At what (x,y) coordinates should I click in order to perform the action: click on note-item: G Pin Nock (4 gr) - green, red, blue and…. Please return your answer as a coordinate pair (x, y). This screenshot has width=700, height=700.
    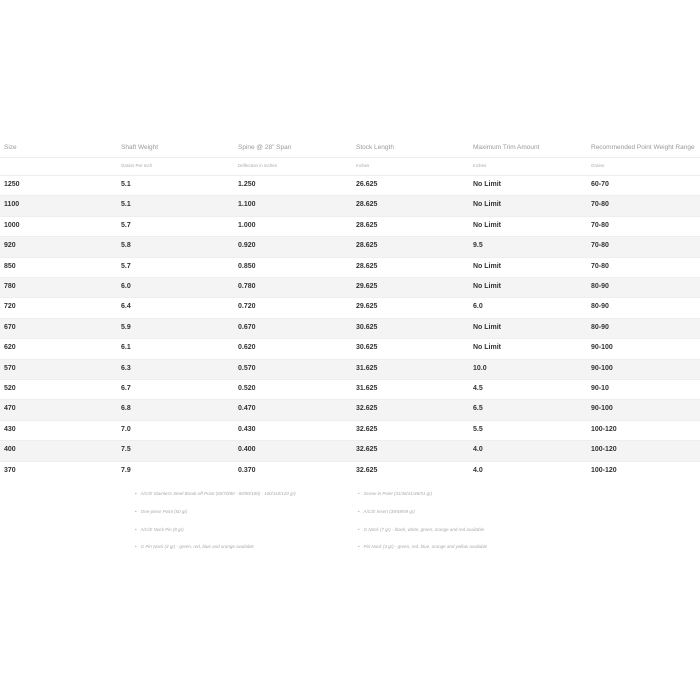
    Looking at the image, I should click on (194, 546).